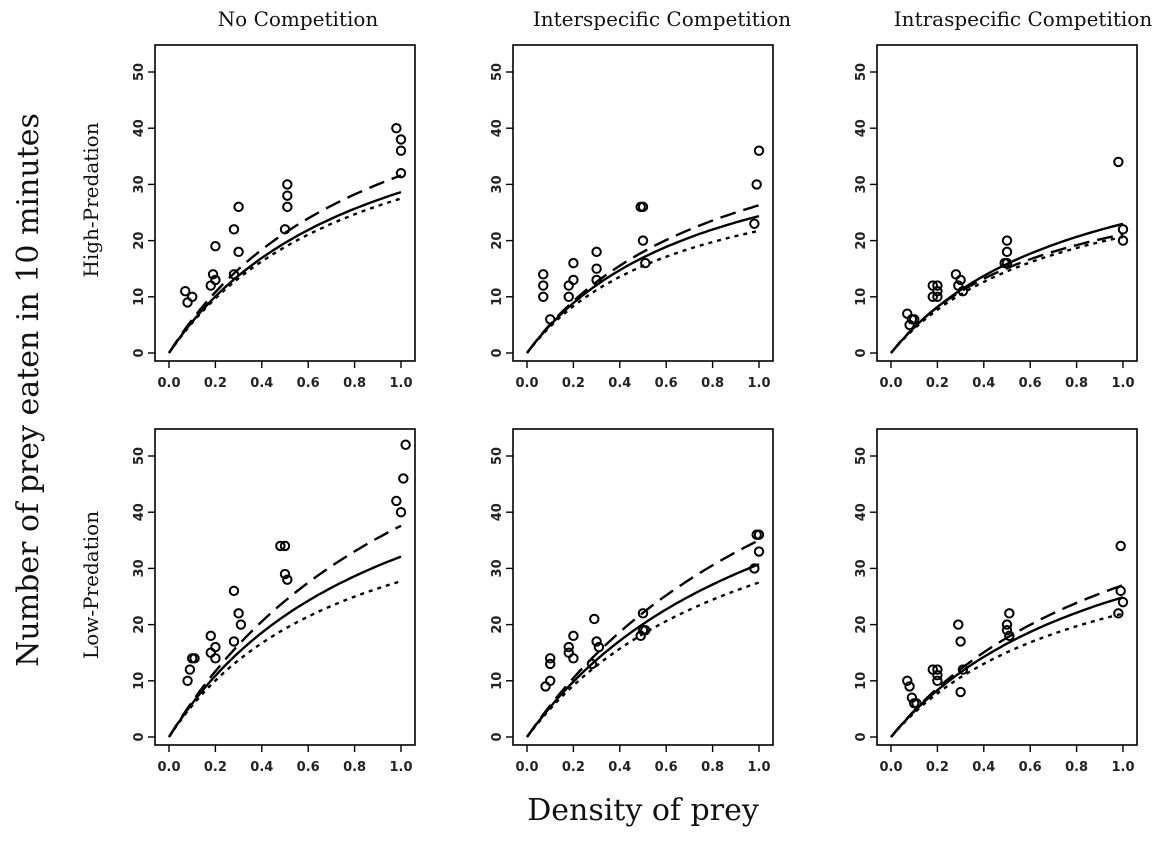 The height and width of the screenshot is (842, 1176). I want to click on column-title-0: No Competition, so click(298, 19).